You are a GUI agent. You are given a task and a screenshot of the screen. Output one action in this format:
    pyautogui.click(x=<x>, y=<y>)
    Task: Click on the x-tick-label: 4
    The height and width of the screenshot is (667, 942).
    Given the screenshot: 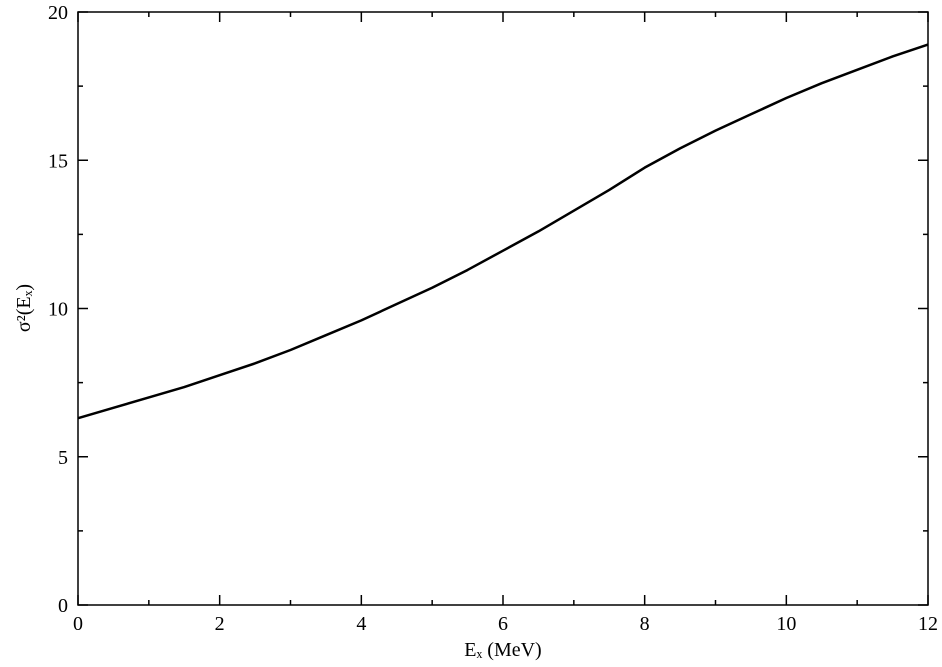 What is the action you would take?
    pyautogui.click(x=361, y=624)
    